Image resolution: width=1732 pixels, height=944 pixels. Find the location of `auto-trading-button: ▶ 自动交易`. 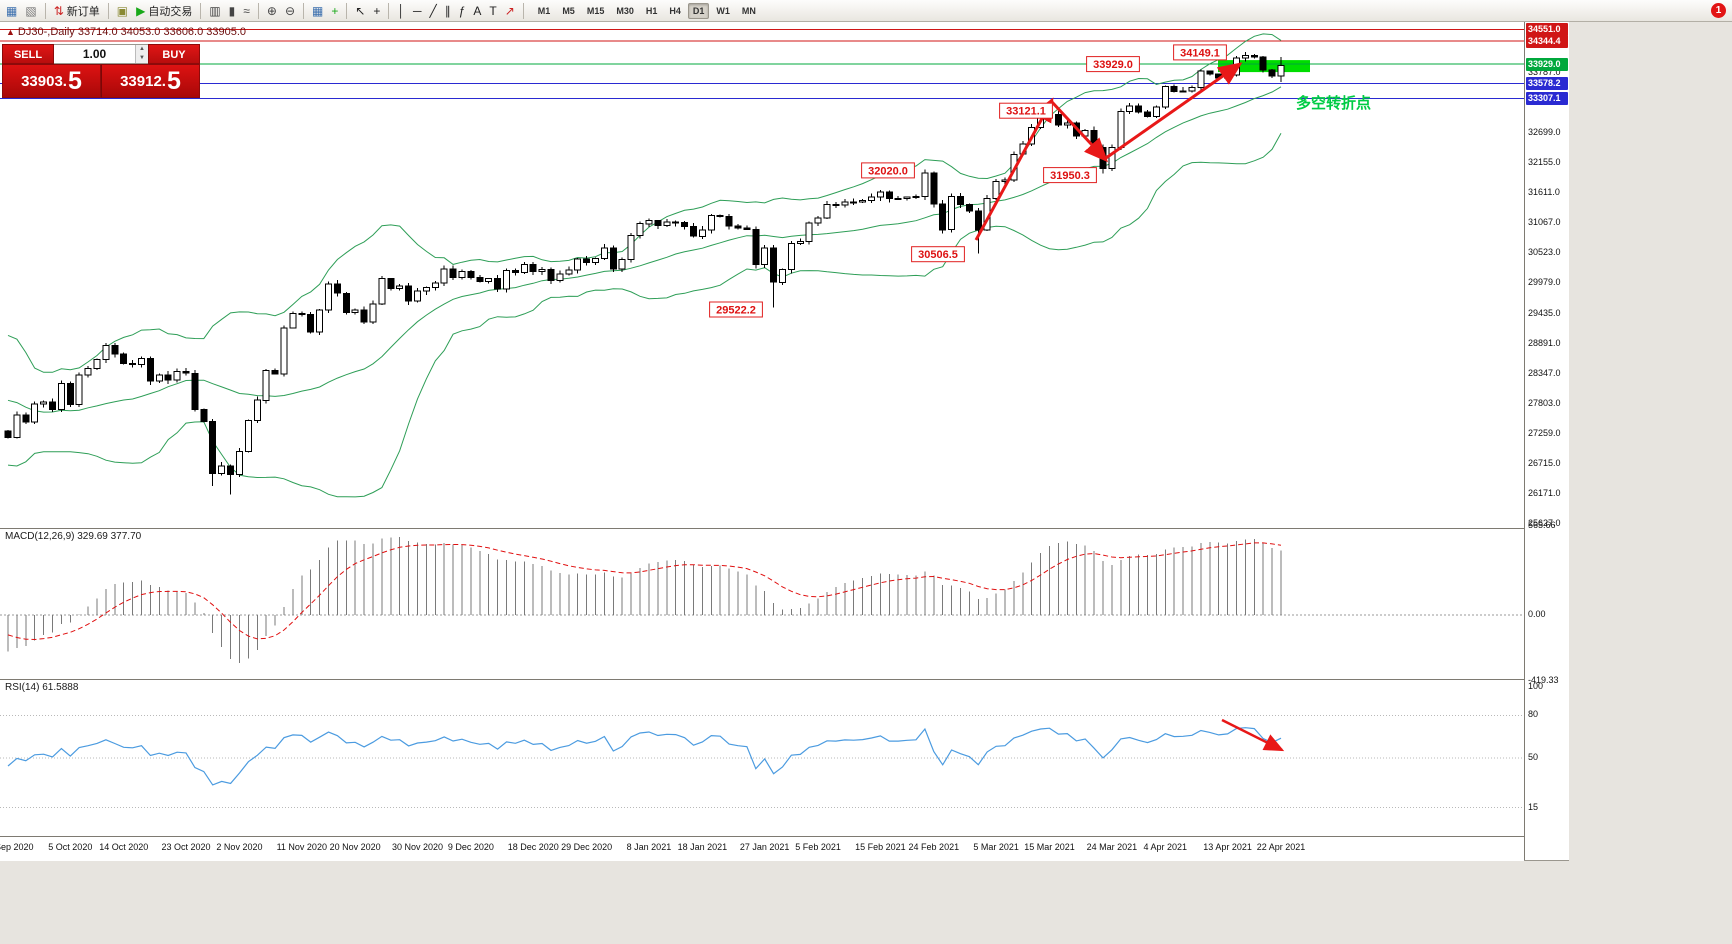

auto-trading-button: ▶ 自动交易 is located at coordinates (164, 11).